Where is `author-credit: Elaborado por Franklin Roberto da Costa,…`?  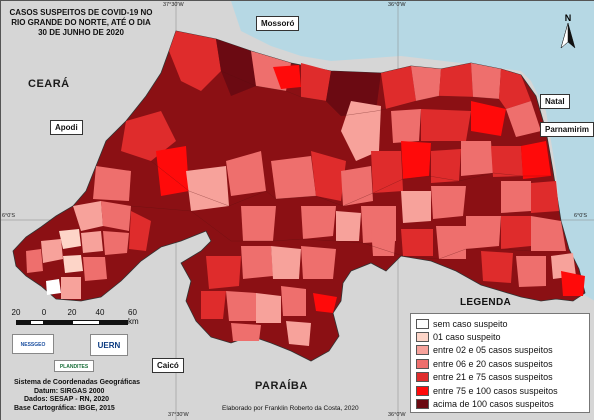 author-credit: Elaborado por Franklin Roberto da Costa,… is located at coordinates (290, 408).